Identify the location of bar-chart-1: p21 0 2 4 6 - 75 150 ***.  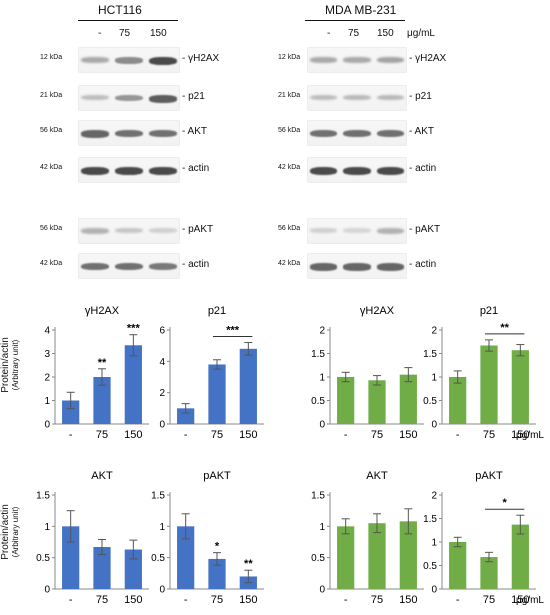
(211, 373).